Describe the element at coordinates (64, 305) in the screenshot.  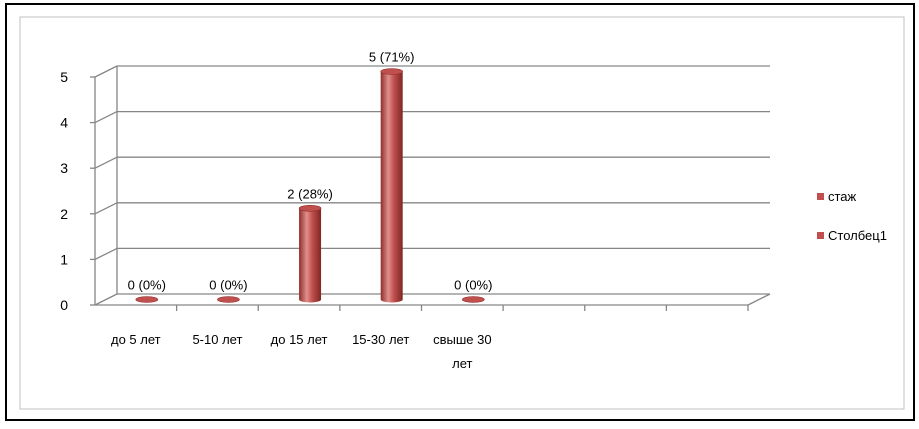
I see `y-tick-label: 0` at that location.